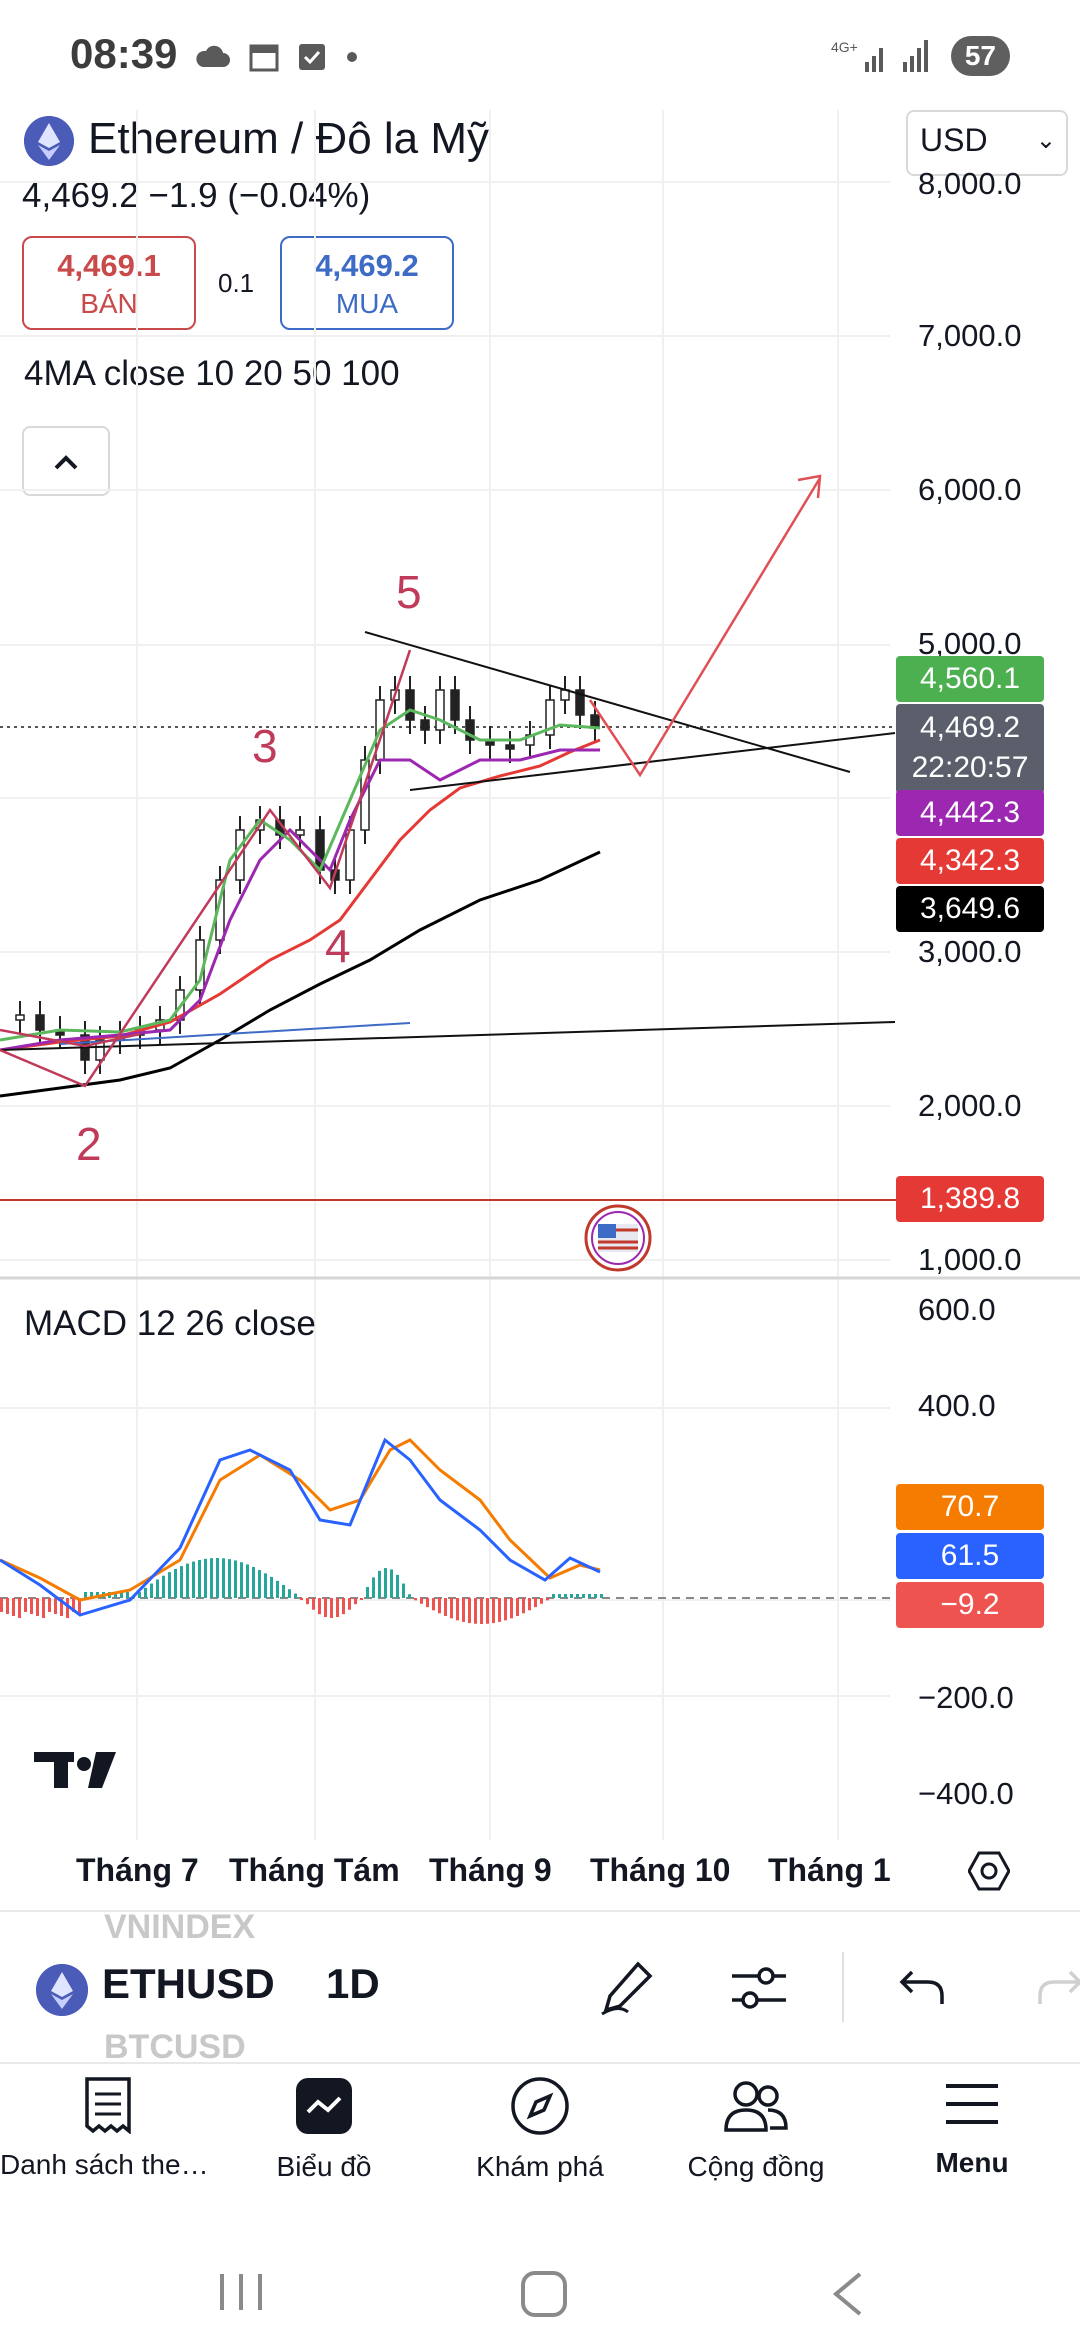 The width and height of the screenshot is (1080, 2340). Describe the element at coordinates (180, 1927) in the screenshot. I see `ghost-symbol-above: VNINDEX` at that location.